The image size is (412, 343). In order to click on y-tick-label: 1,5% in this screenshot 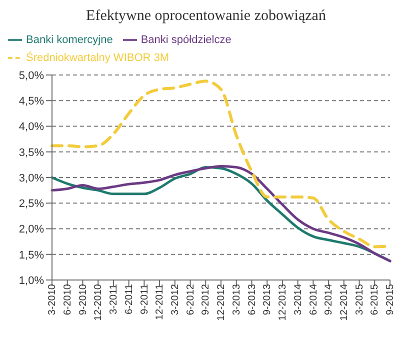, I will do `click(31, 255)`.